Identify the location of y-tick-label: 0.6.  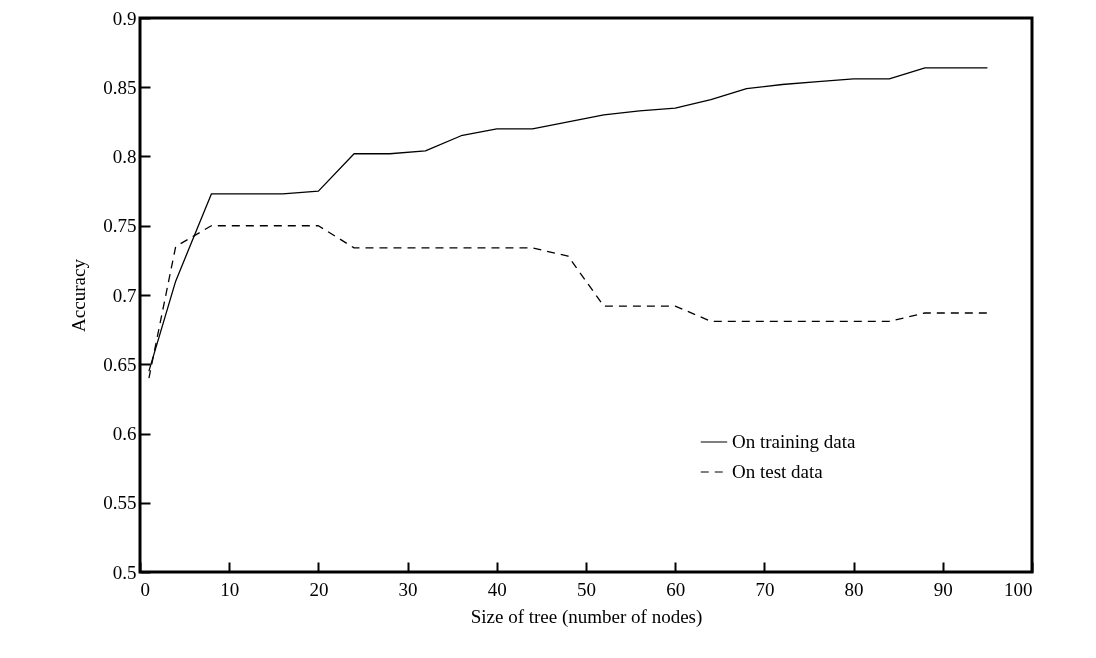
(124, 433).